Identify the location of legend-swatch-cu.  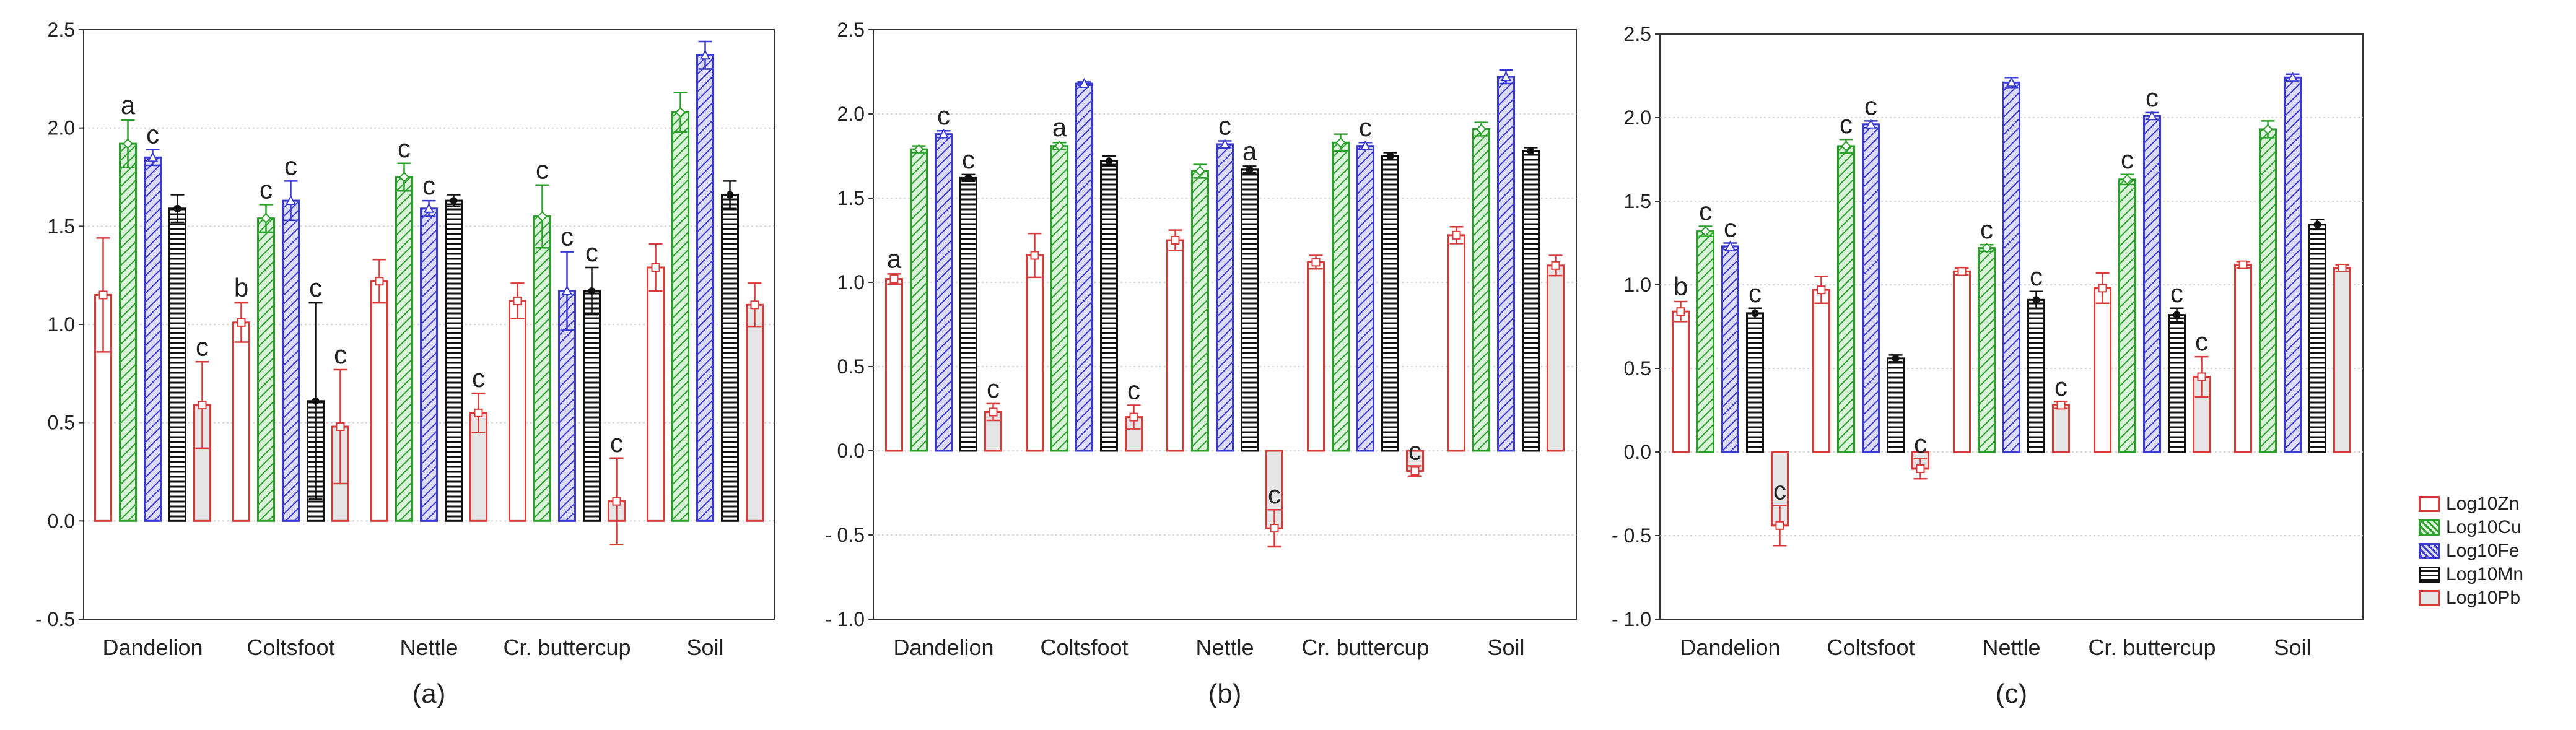
(2429, 527).